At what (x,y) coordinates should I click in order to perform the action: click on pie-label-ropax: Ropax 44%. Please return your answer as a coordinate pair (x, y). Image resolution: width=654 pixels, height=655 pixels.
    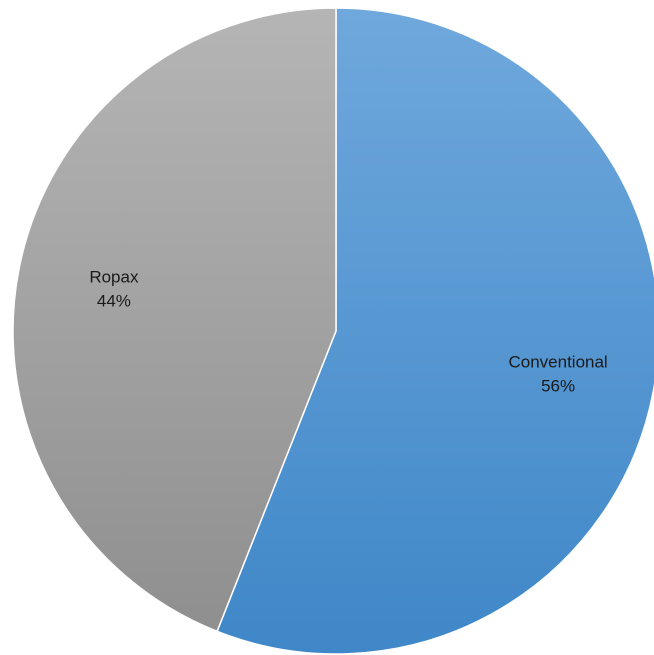
    Looking at the image, I should click on (114, 289).